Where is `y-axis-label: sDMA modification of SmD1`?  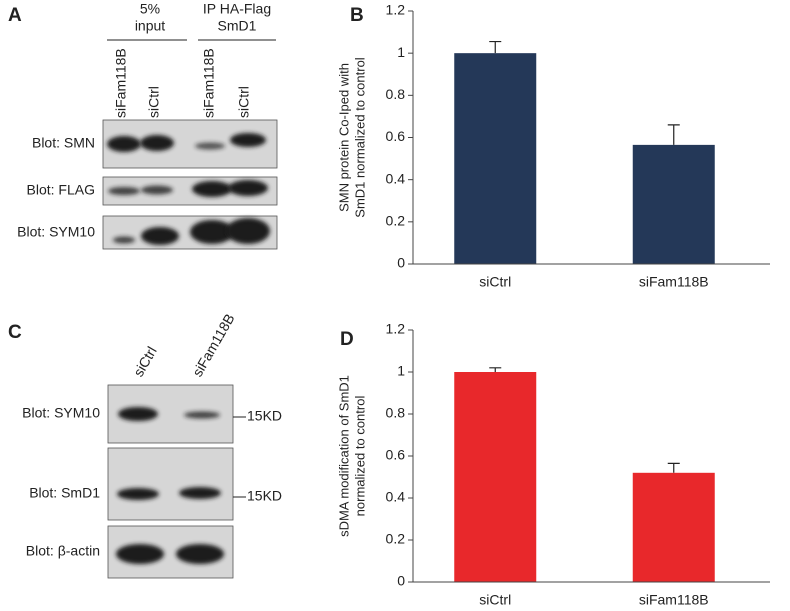 y-axis-label: sDMA modification of SmD1 is located at coordinates (343, 456).